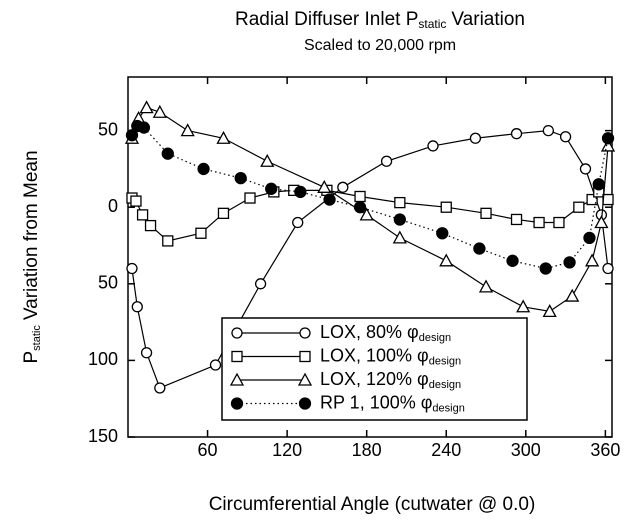 The width and height of the screenshot is (644, 525). Describe the element at coordinates (446, 450) in the screenshot. I see `x-tick-label: 240` at that location.